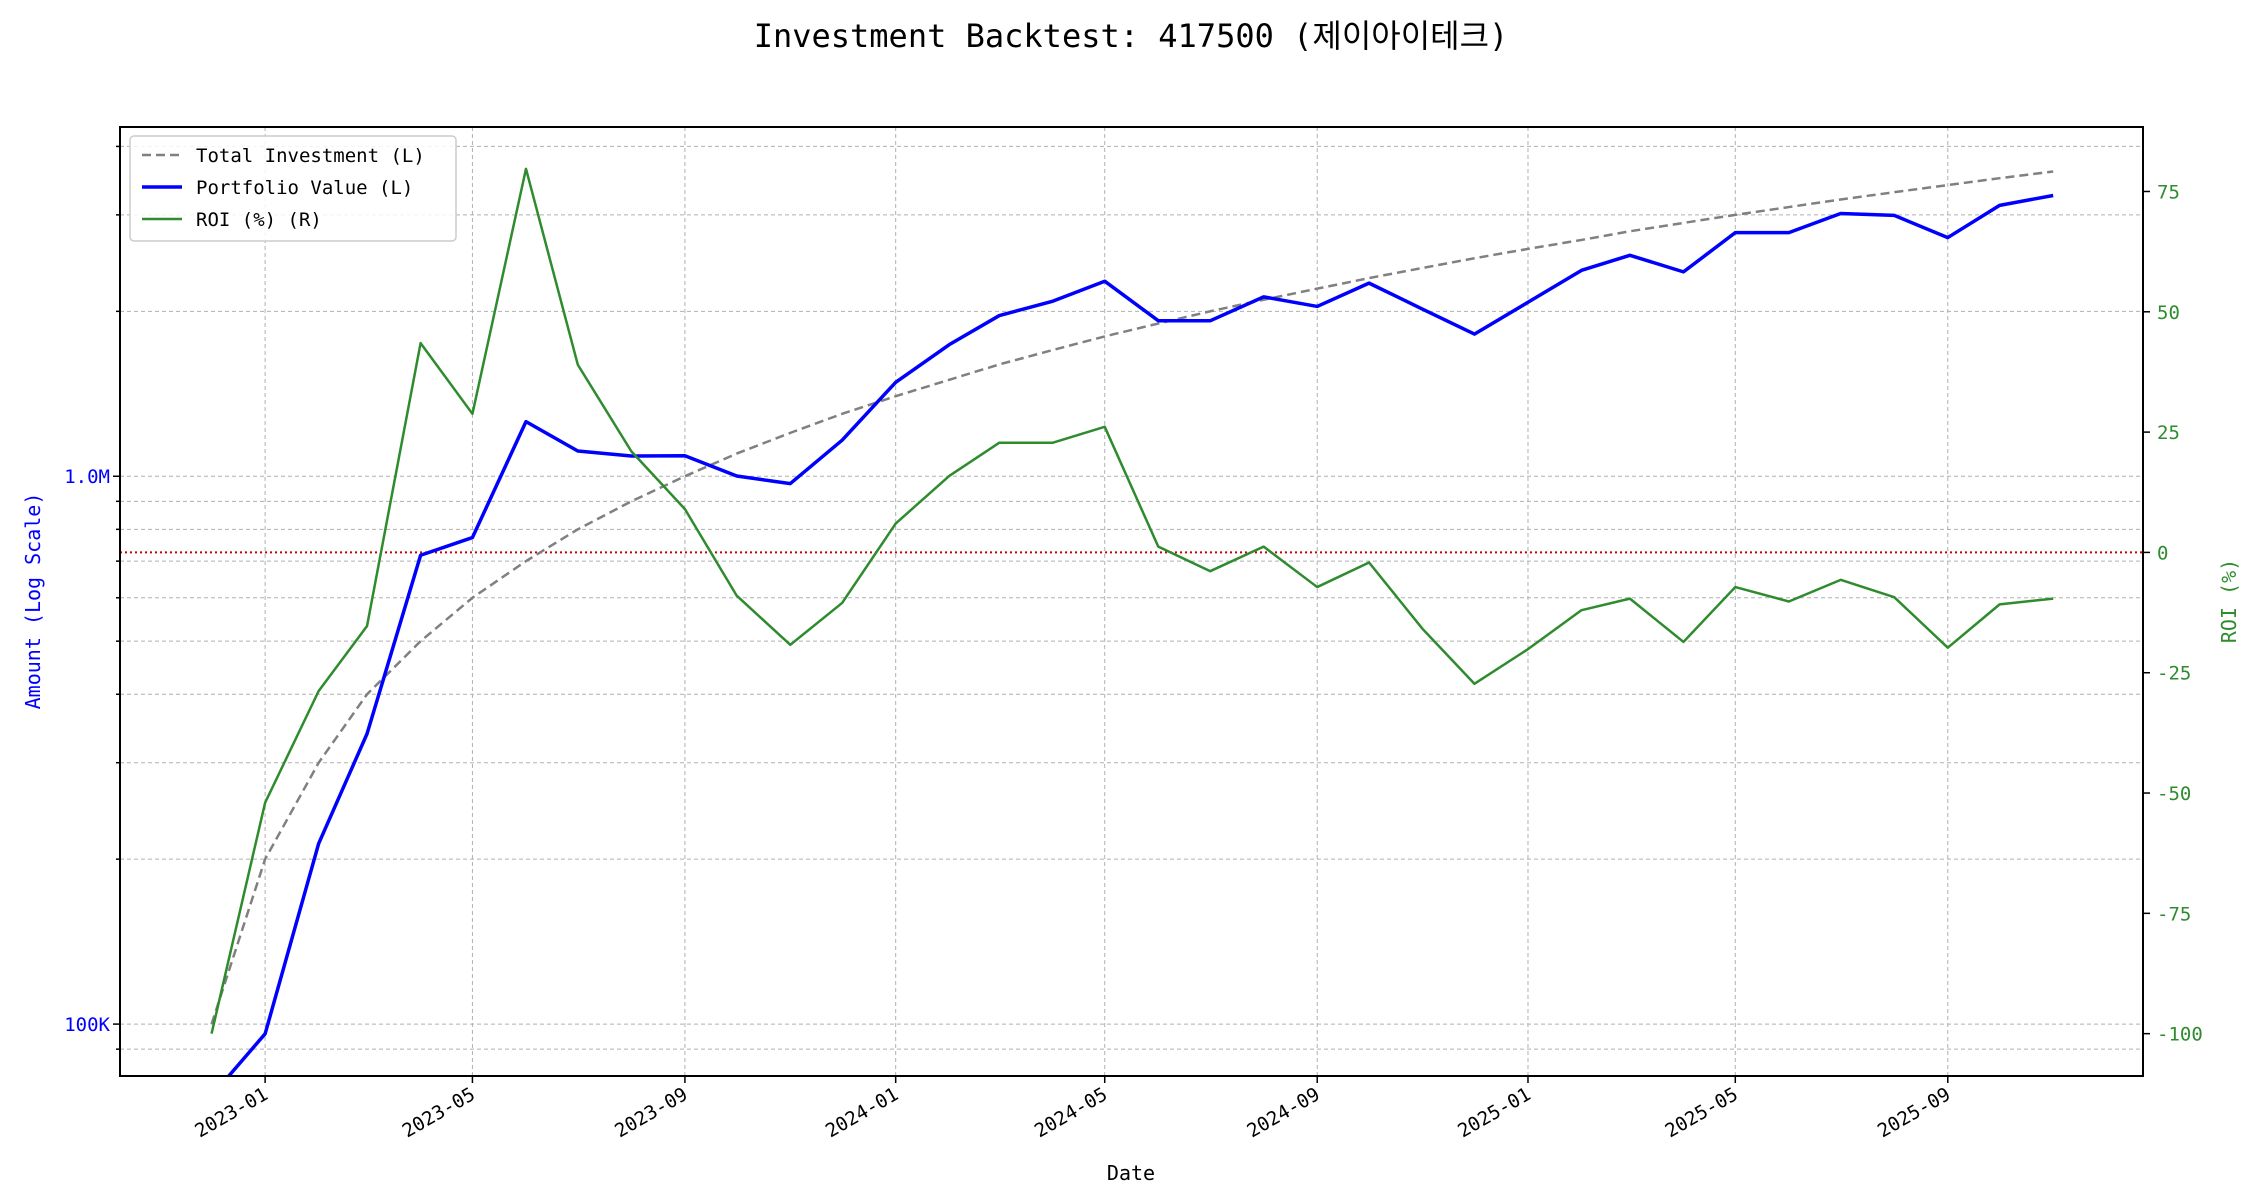  What do you see at coordinates (2168, 192) in the screenshot?
I see `y-right-tick-label: 75` at bounding box center [2168, 192].